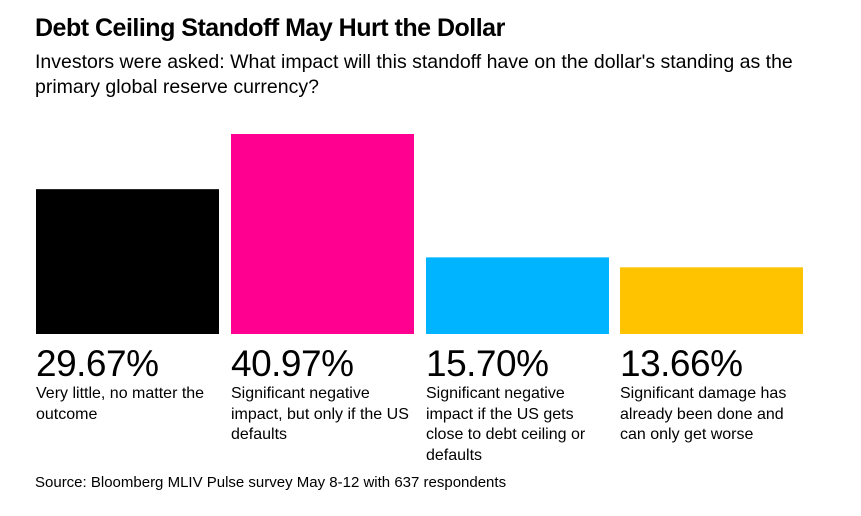 This screenshot has height=516, width=861. I want to click on bar-value-label: 40.97%, so click(292, 363).